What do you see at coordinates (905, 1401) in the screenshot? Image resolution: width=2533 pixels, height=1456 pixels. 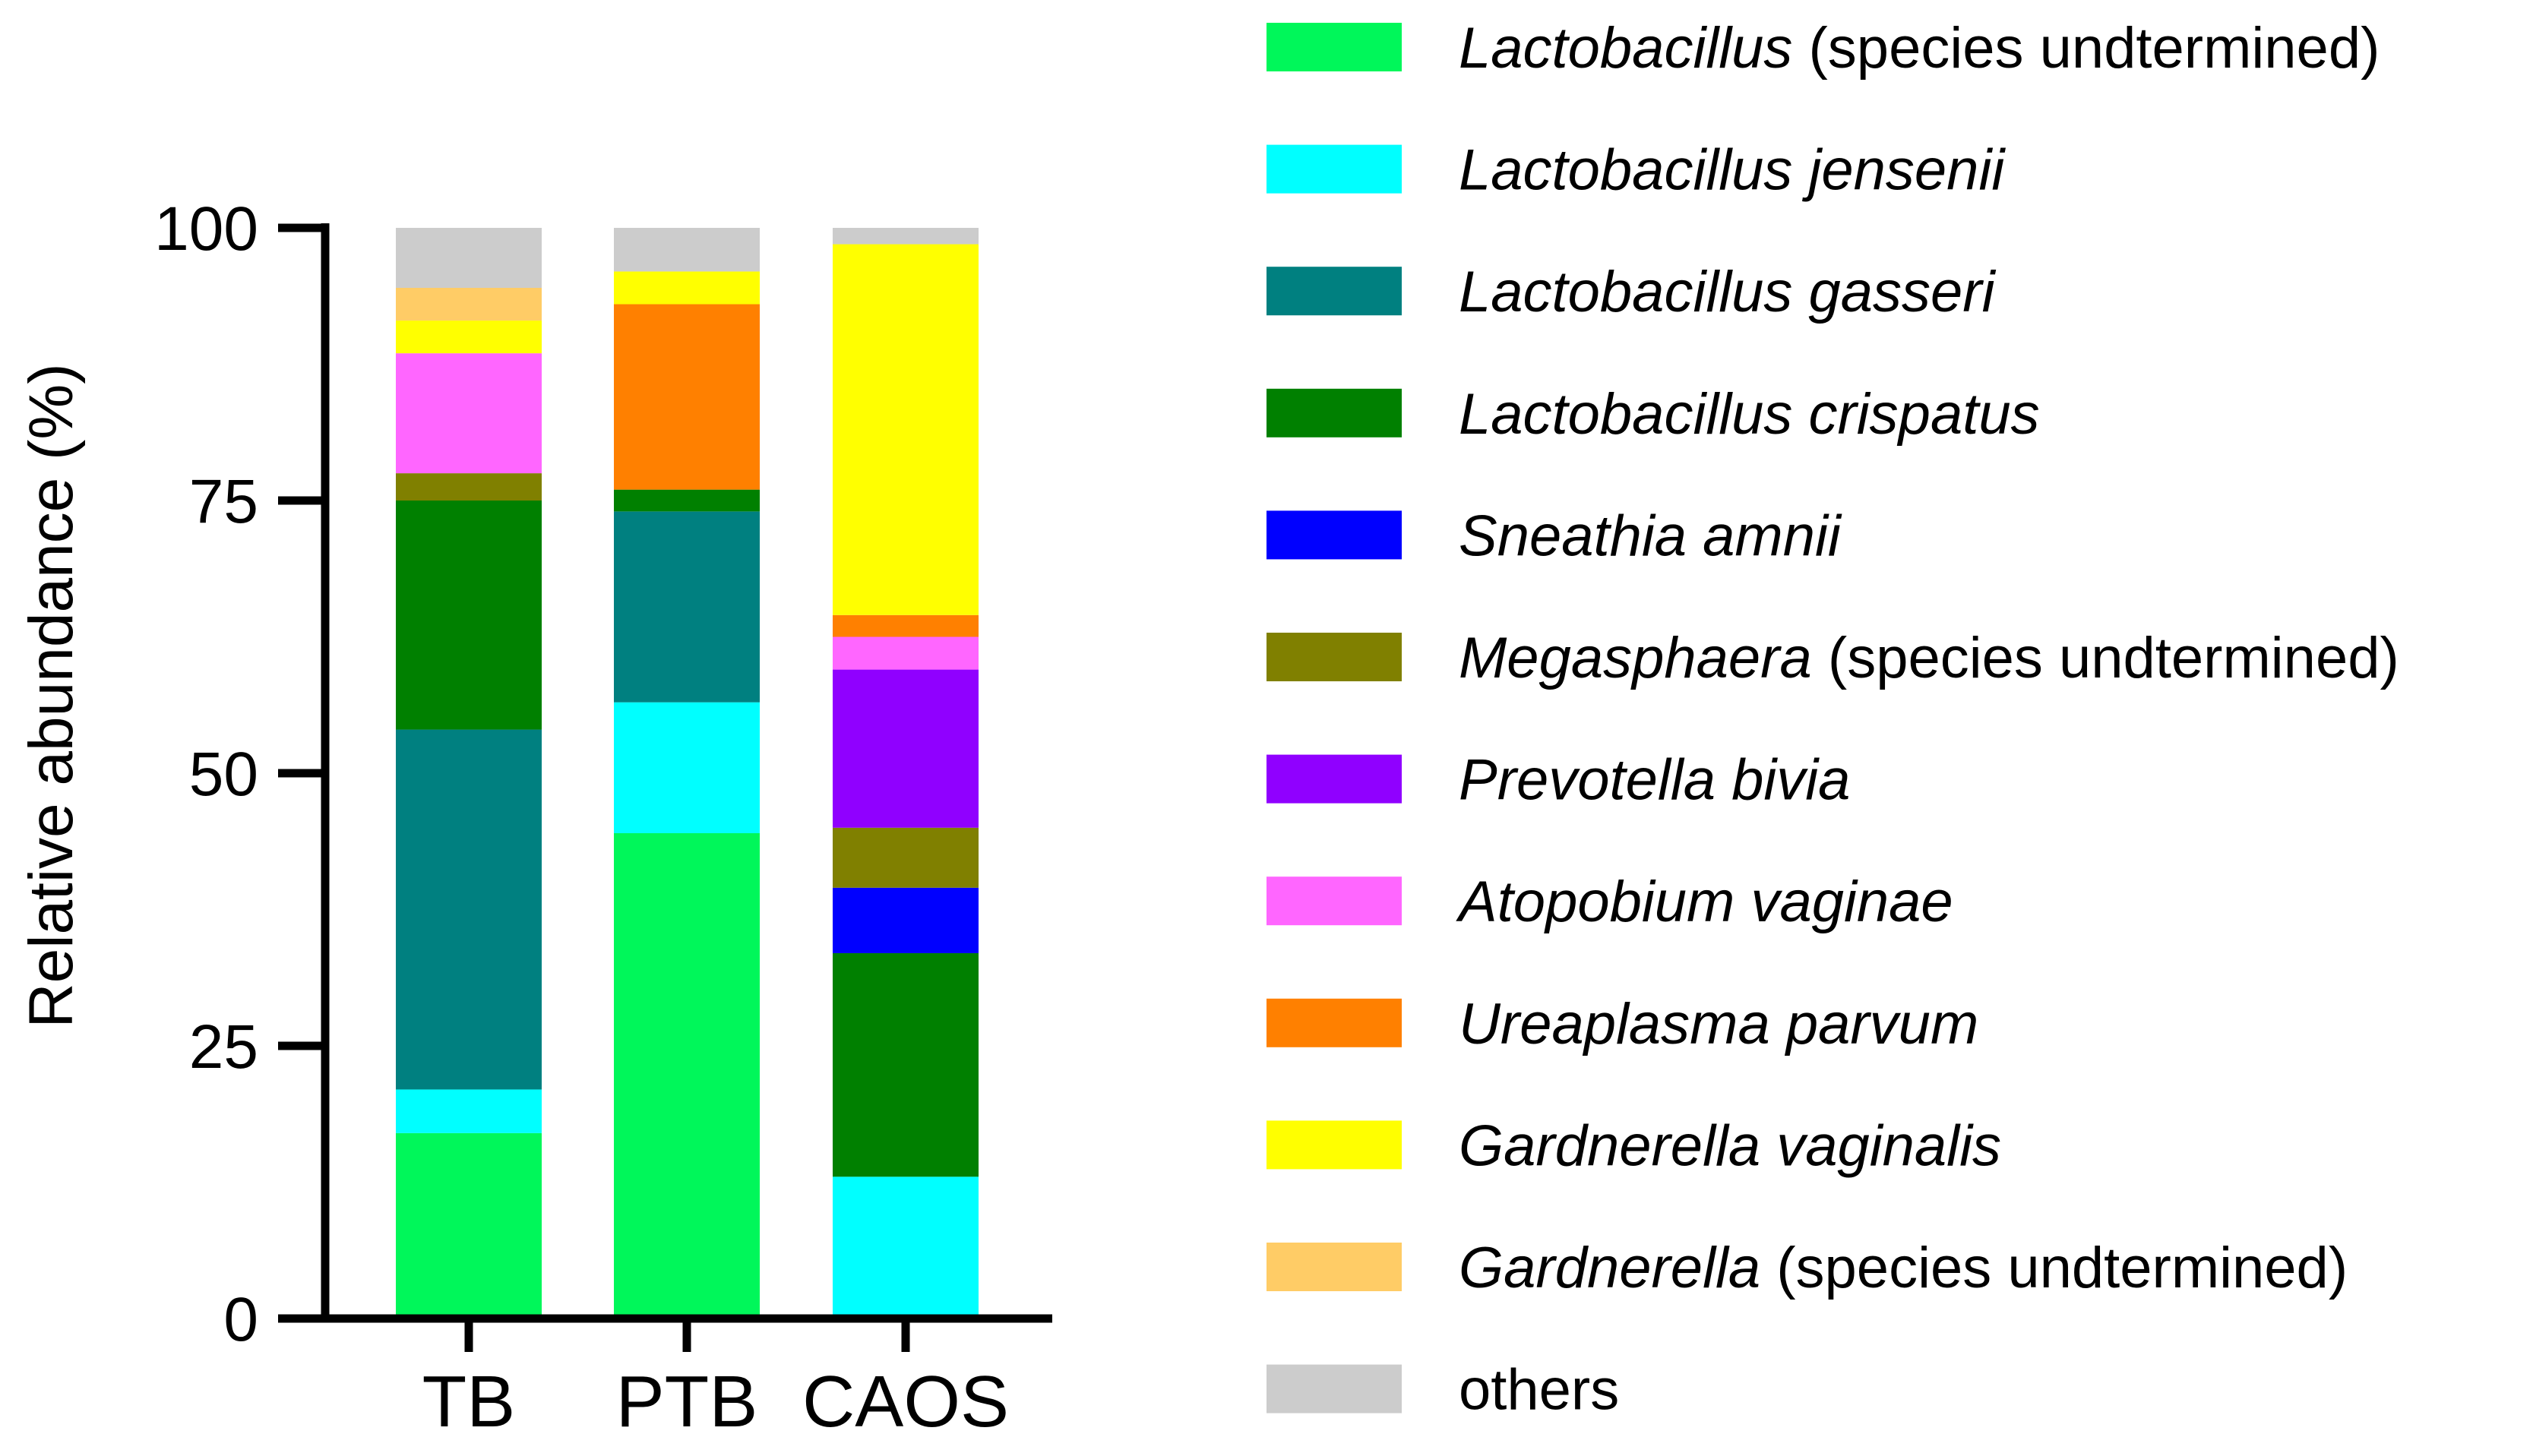 I see `x-category-label: CAOS` at bounding box center [905, 1401].